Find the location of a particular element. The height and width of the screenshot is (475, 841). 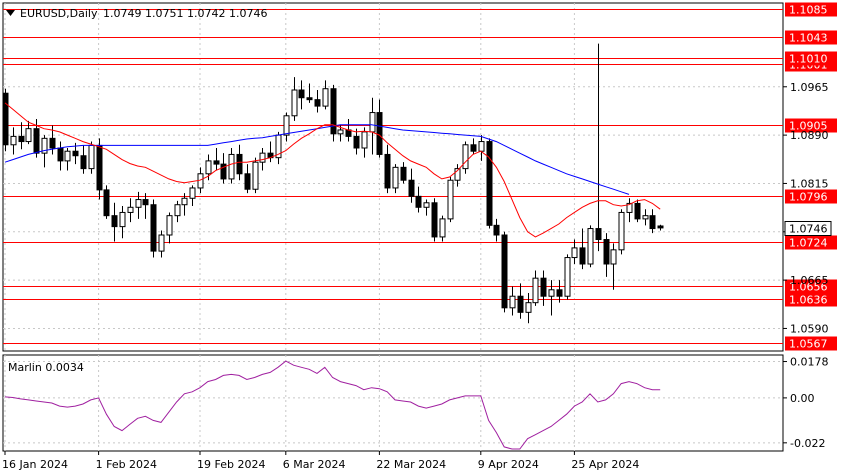

price-axis-tick-label: 1.0665 is located at coordinates (809, 280).